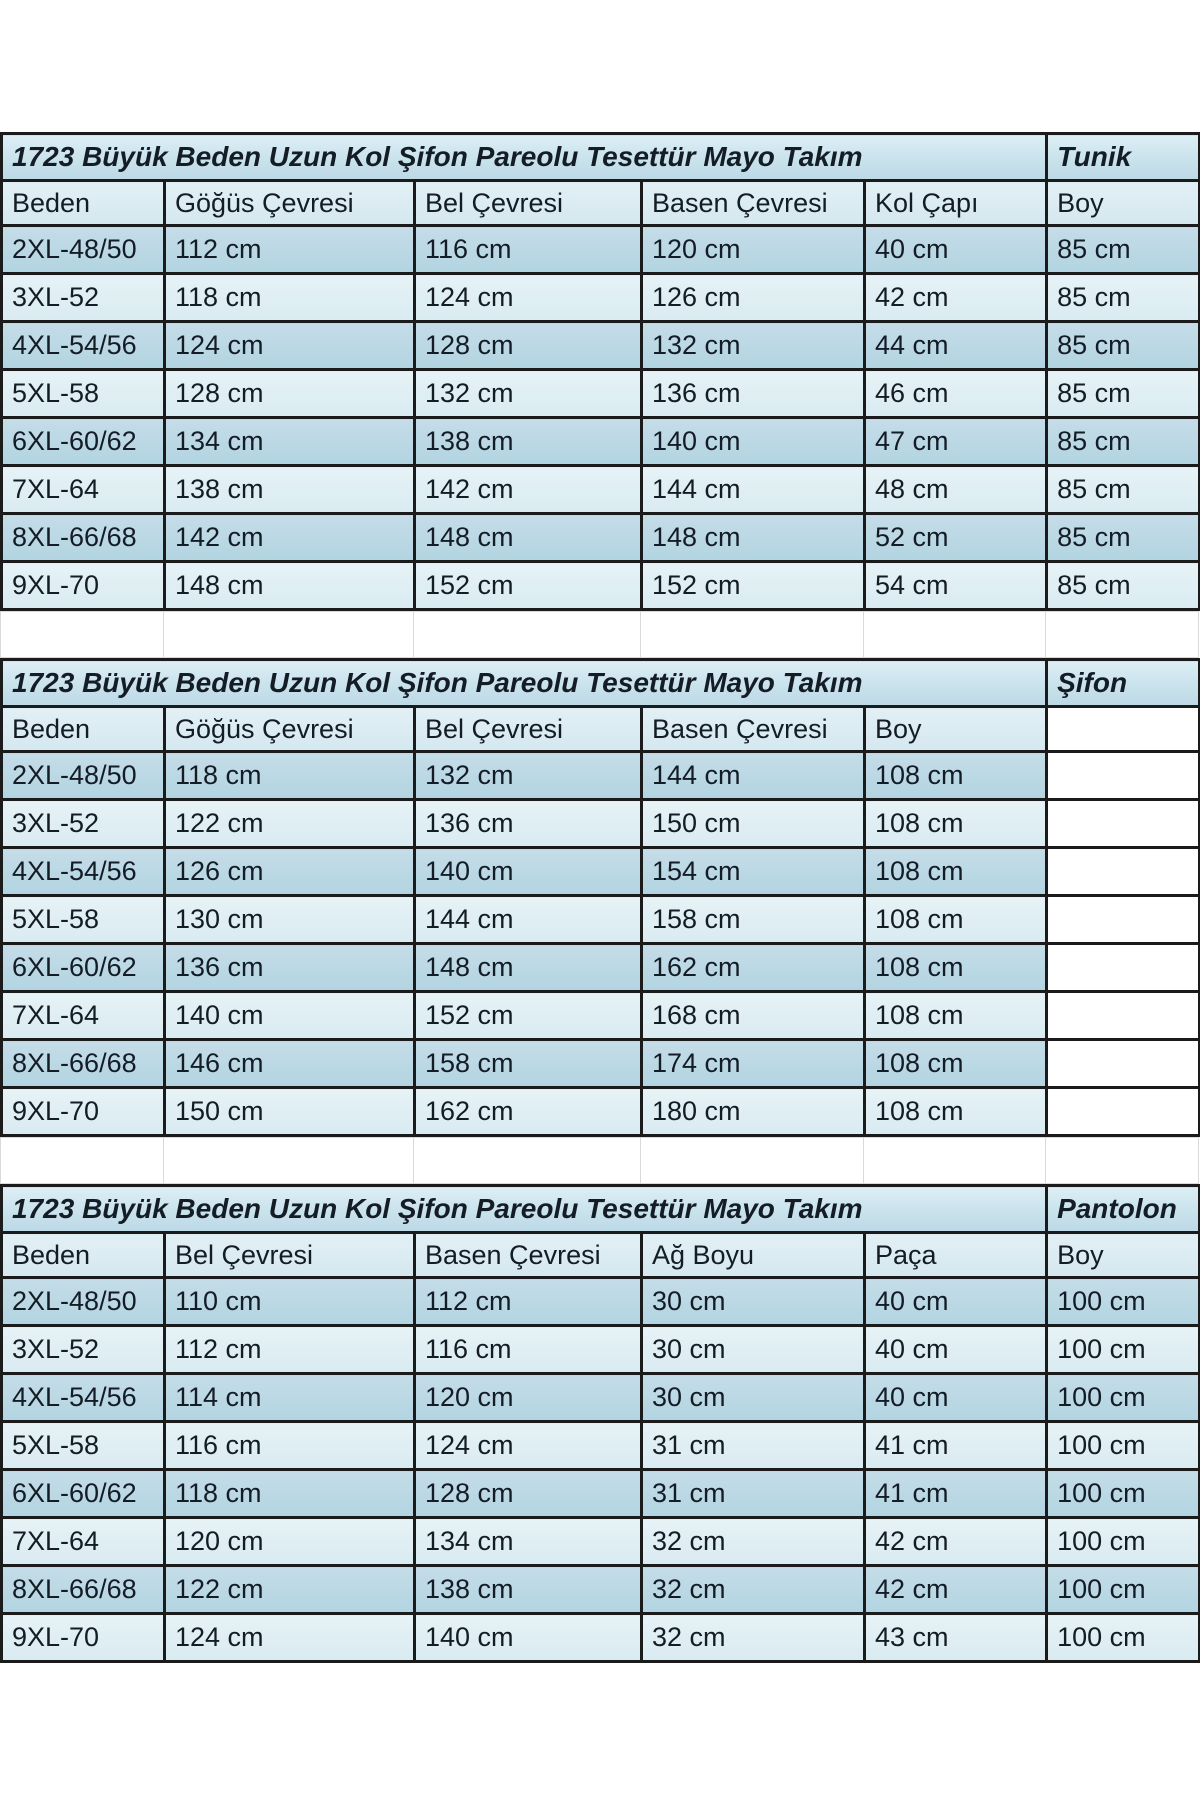  Describe the element at coordinates (1122, 1209) in the screenshot. I see `garment-label: Pantolon` at that location.